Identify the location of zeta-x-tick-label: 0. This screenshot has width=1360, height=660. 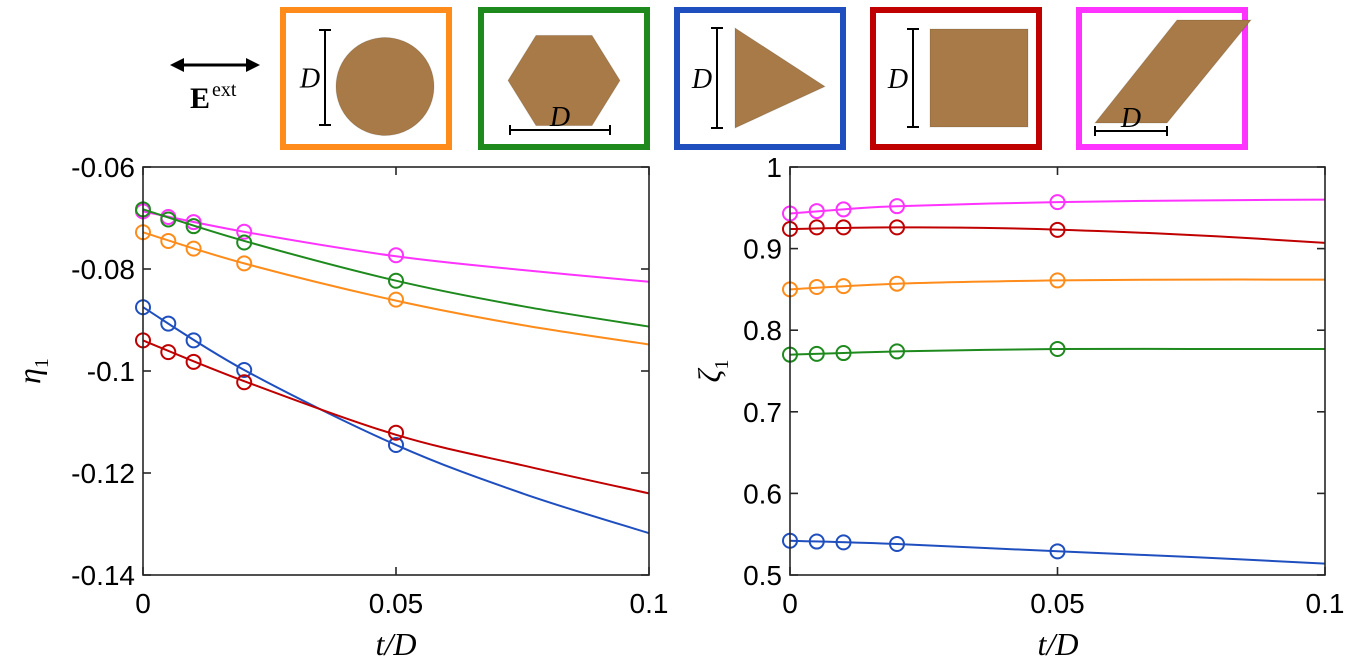
(790, 603).